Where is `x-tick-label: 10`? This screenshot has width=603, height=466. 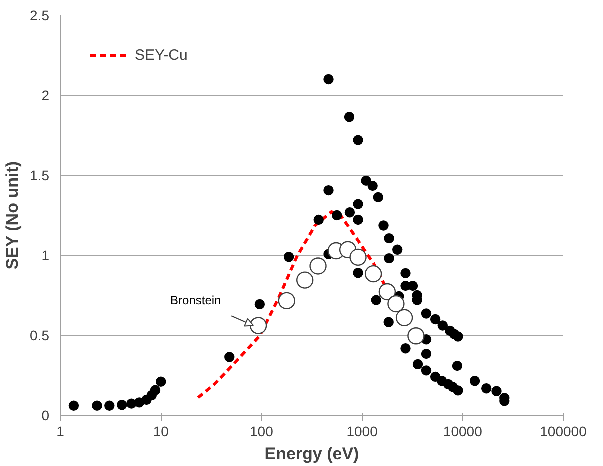
x-tick-label: 10 is located at coordinates (161, 432).